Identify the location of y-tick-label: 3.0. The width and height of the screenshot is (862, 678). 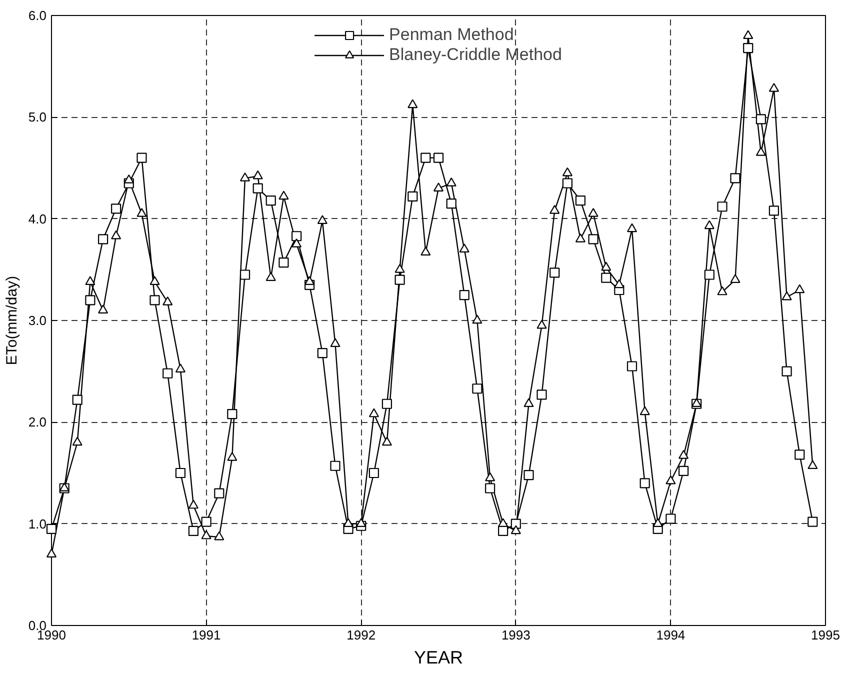
(37, 320).